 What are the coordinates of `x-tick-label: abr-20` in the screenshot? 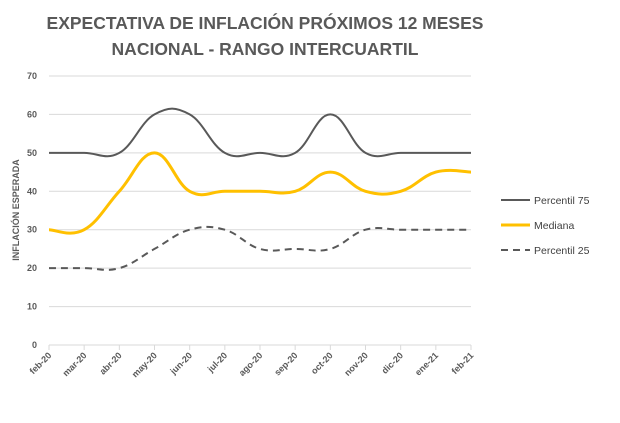 It's located at (111, 363).